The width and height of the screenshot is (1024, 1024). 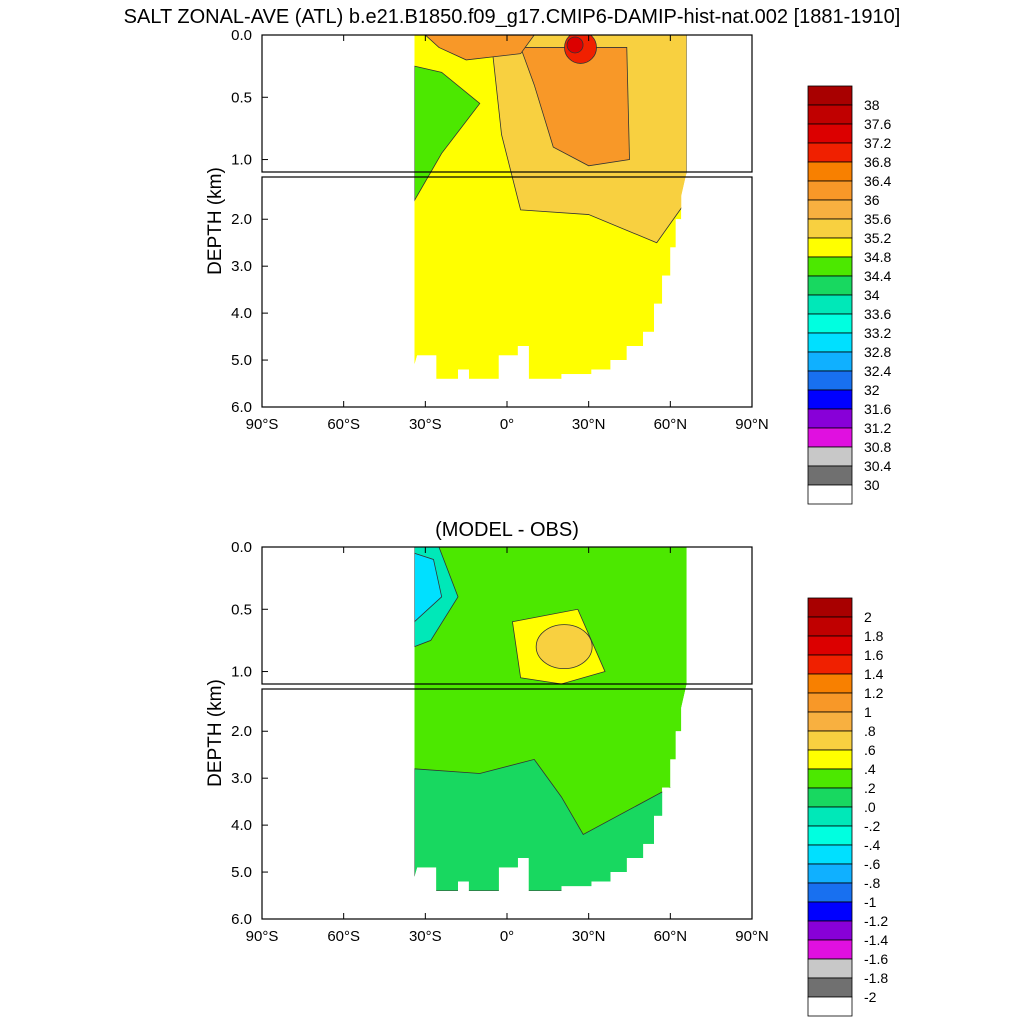 What do you see at coordinates (868, 617) in the screenshot?
I see `colorbar-label: 2` at bounding box center [868, 617].